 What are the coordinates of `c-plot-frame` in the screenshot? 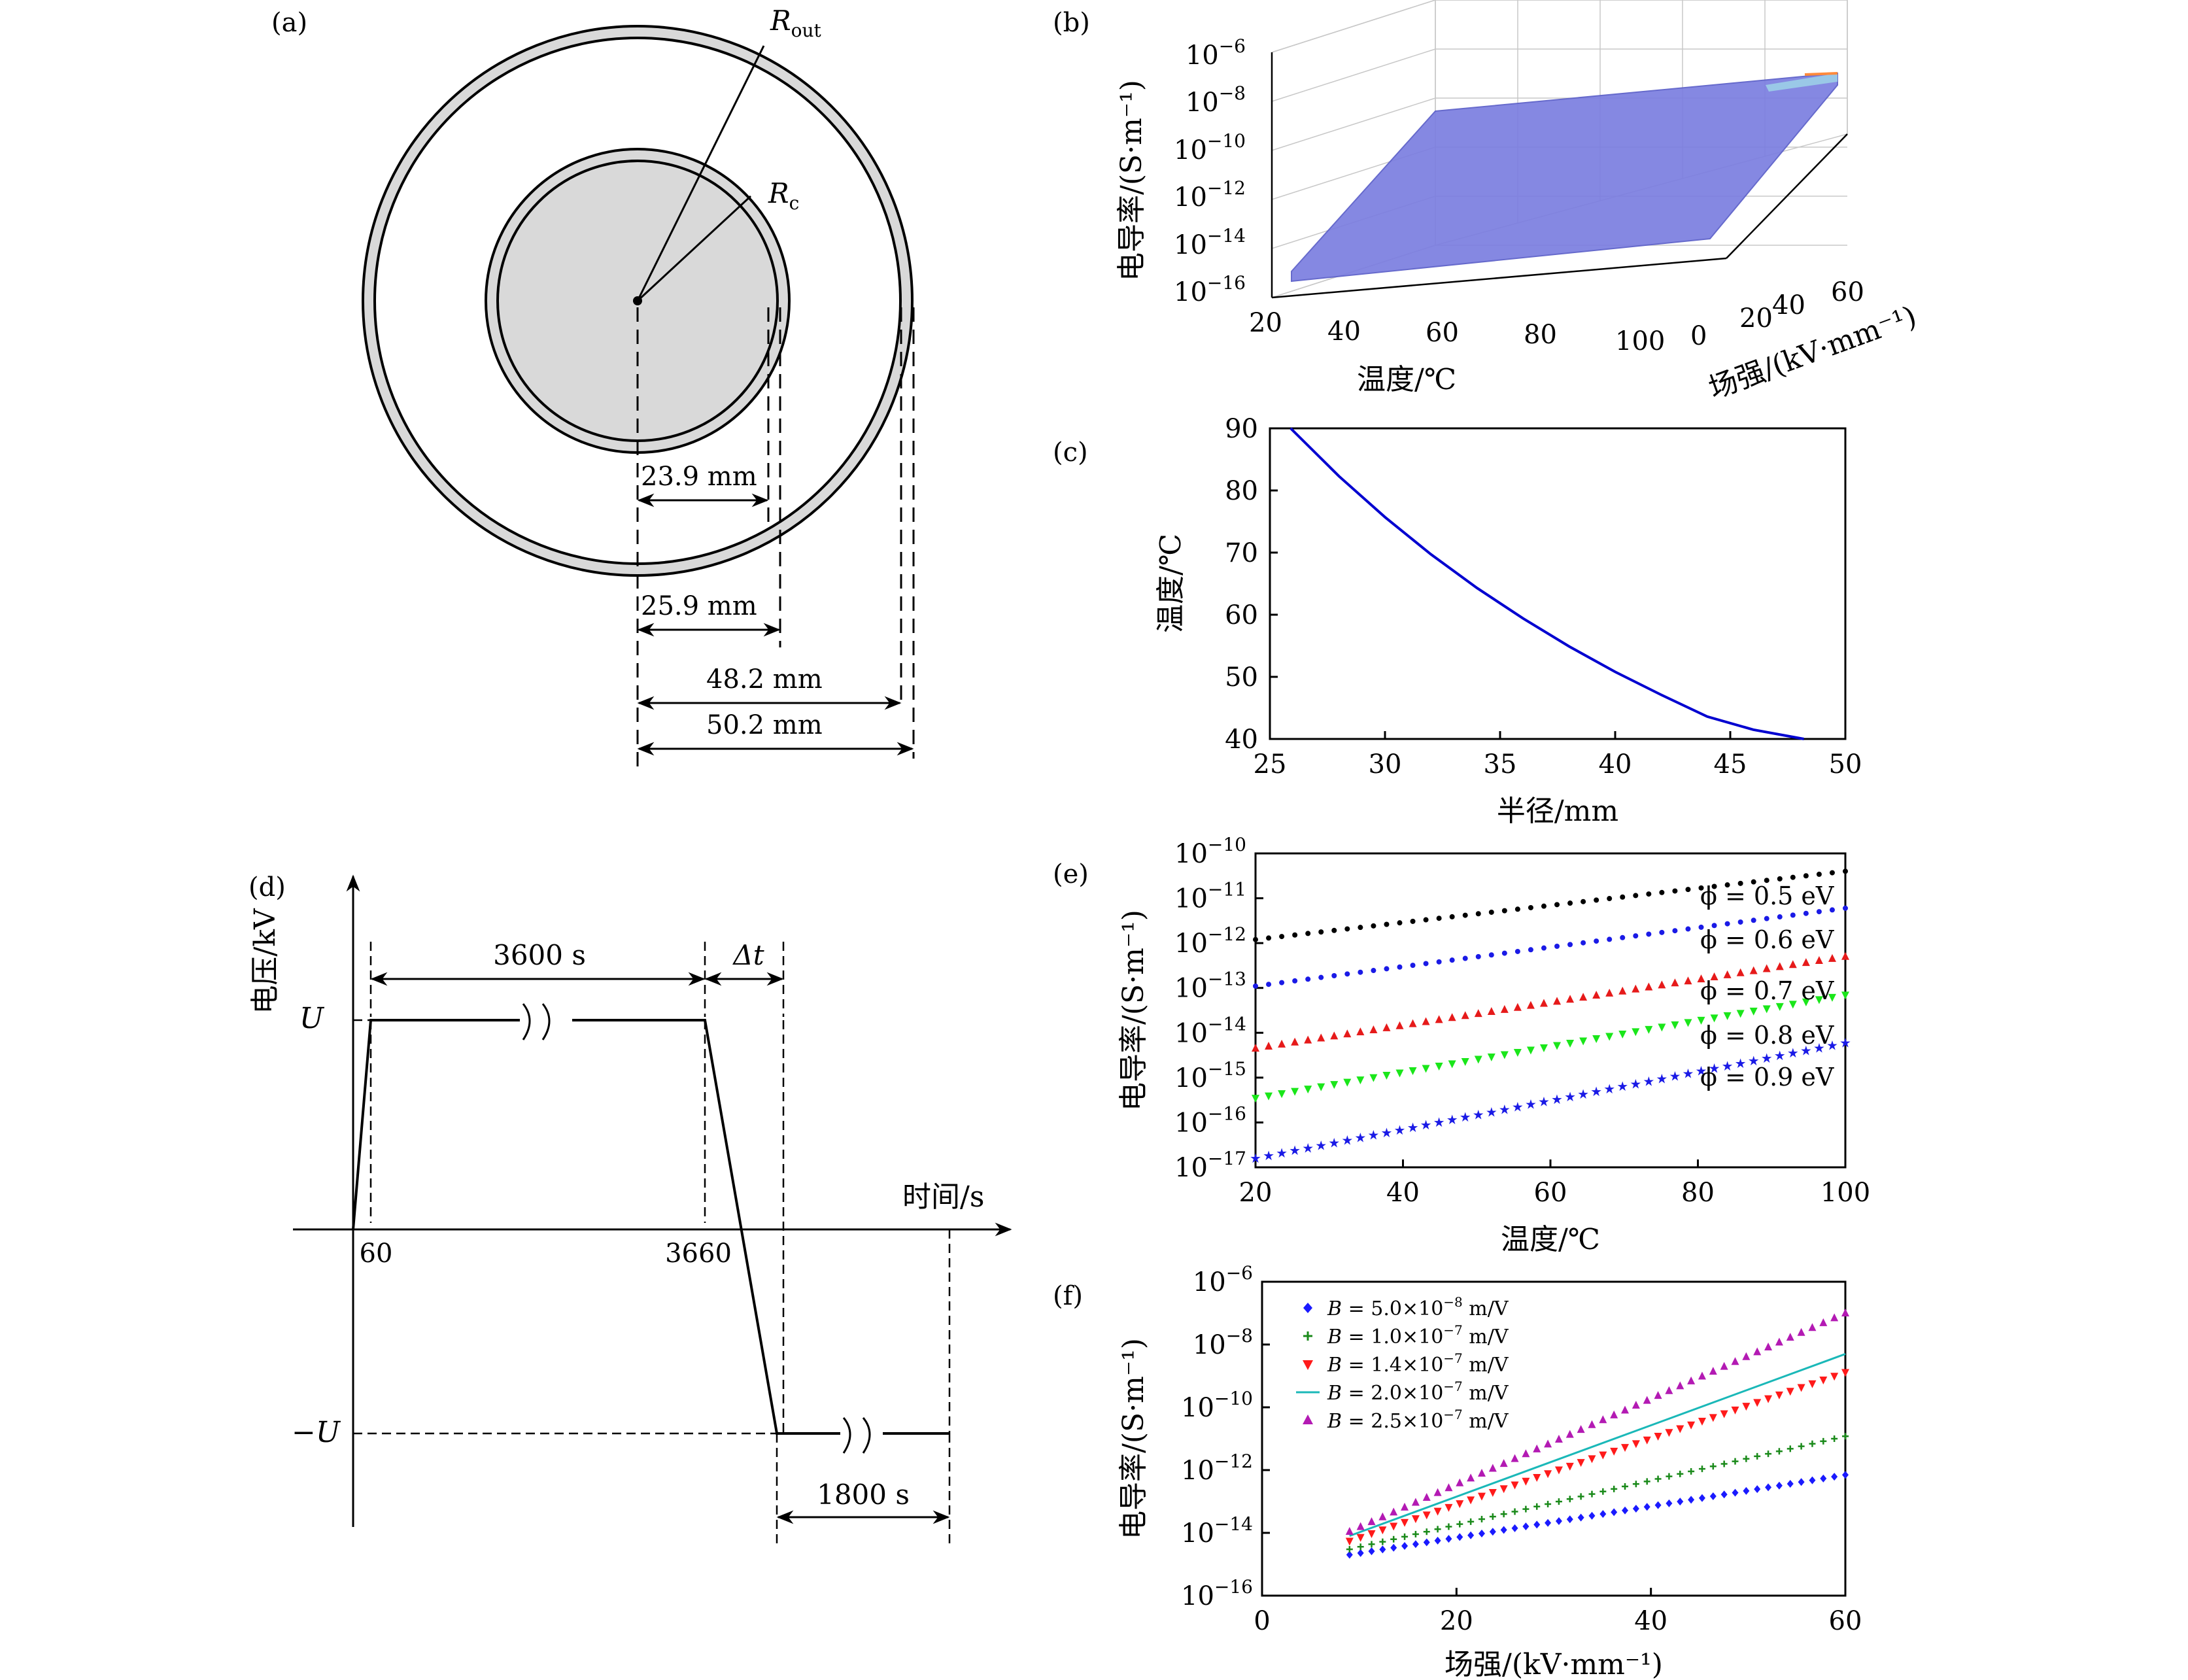 It's located at (1558, 583).